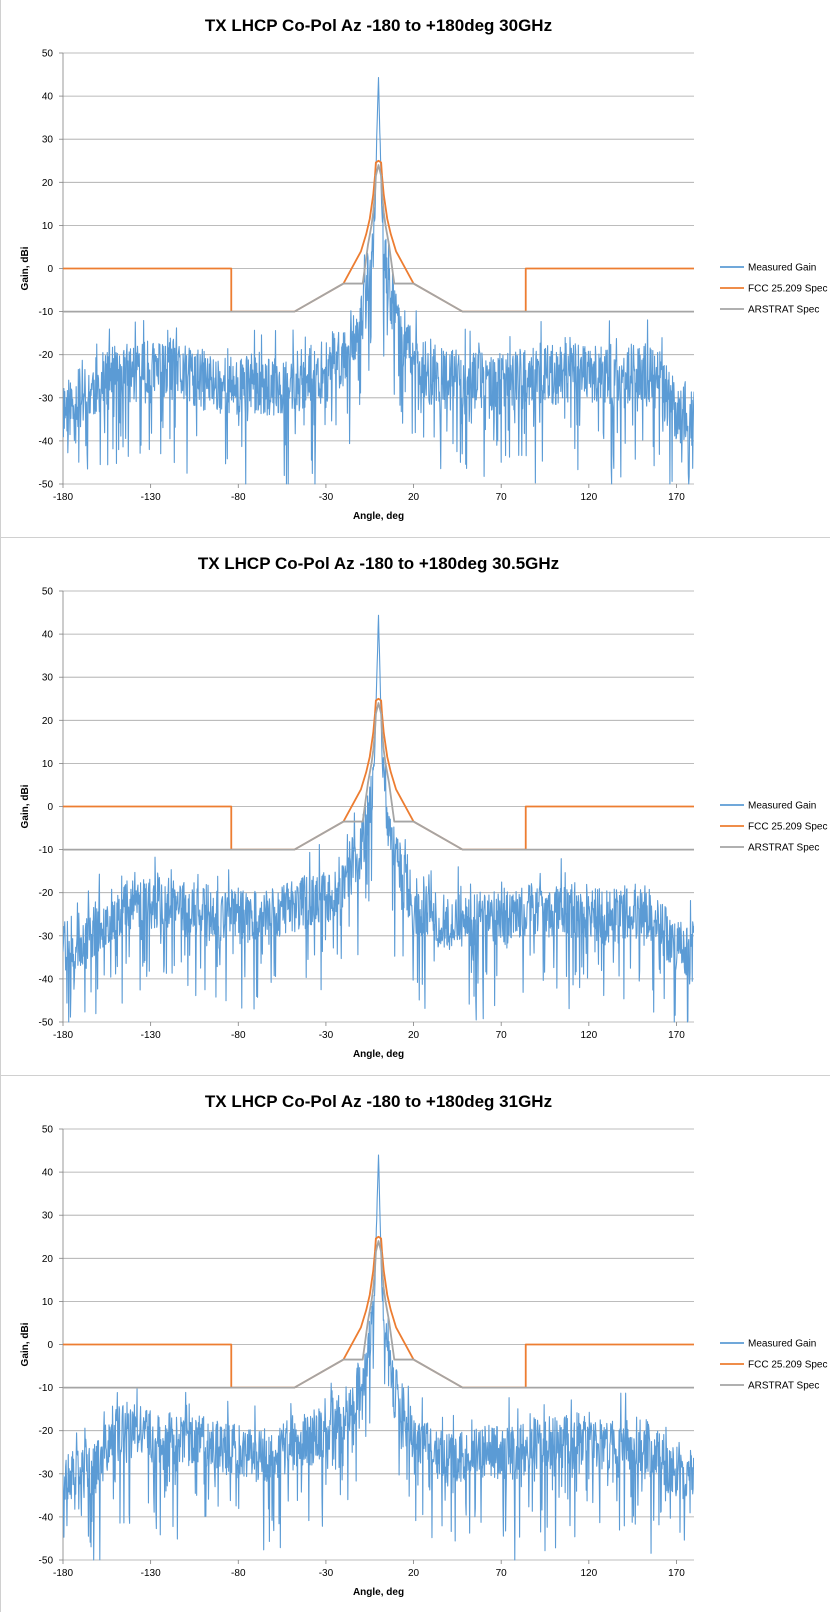 This screenshot has height=1613, width=830. I want to click on chart-title: TX LHCP Co-Pol Az -180 to +180deg 30GHz, so click(378, 25).